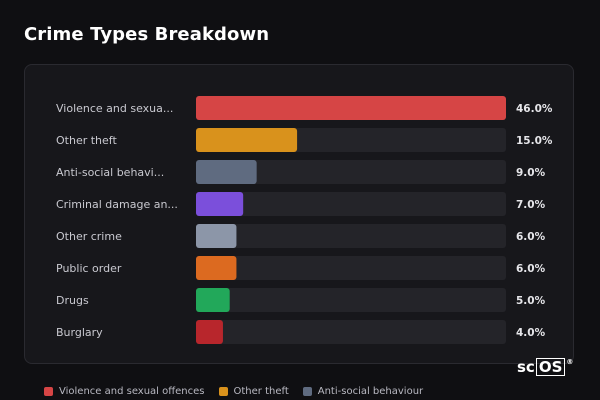  Describe the element at coordinates (79, 332) in the screenshot. I see `category-label: Burglary` at that location.